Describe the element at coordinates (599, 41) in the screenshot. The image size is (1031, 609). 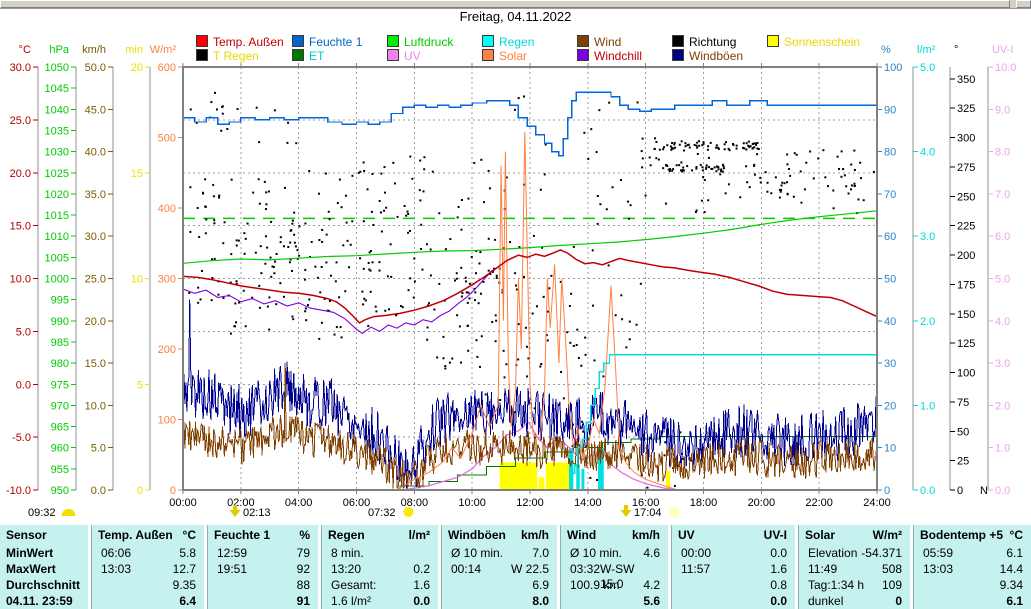
I see `legend-item-wind: Wind` at that location.